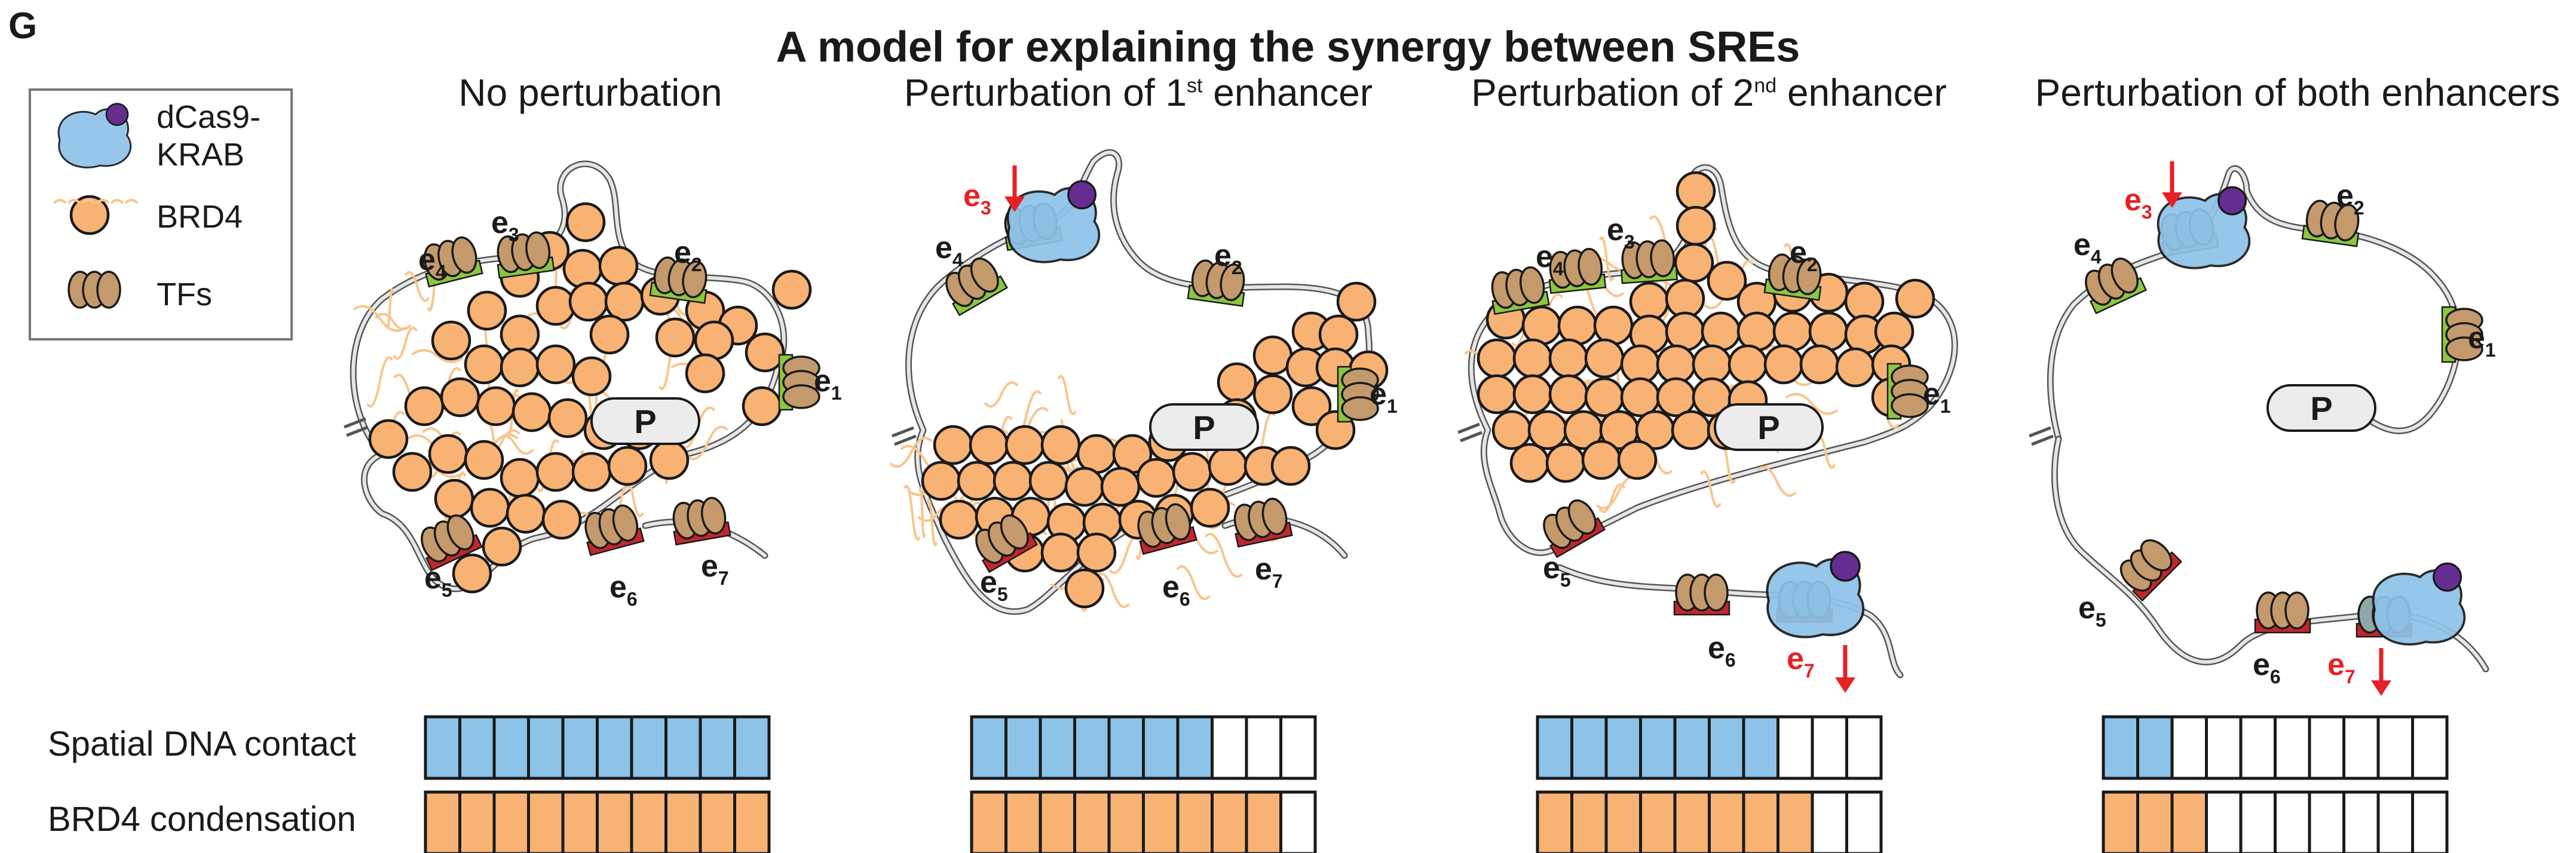 Image resolution: width=2576 pixels, height=853 pixels. I want to click on legend-tfs-label: TFs, so click(184, 294).